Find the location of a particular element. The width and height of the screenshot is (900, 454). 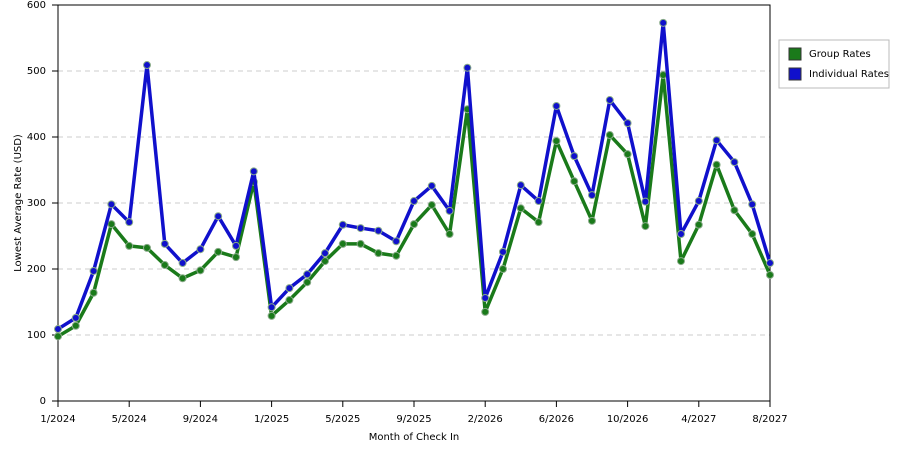

legend-label: Group Rates is located at coordinates (840, 54).